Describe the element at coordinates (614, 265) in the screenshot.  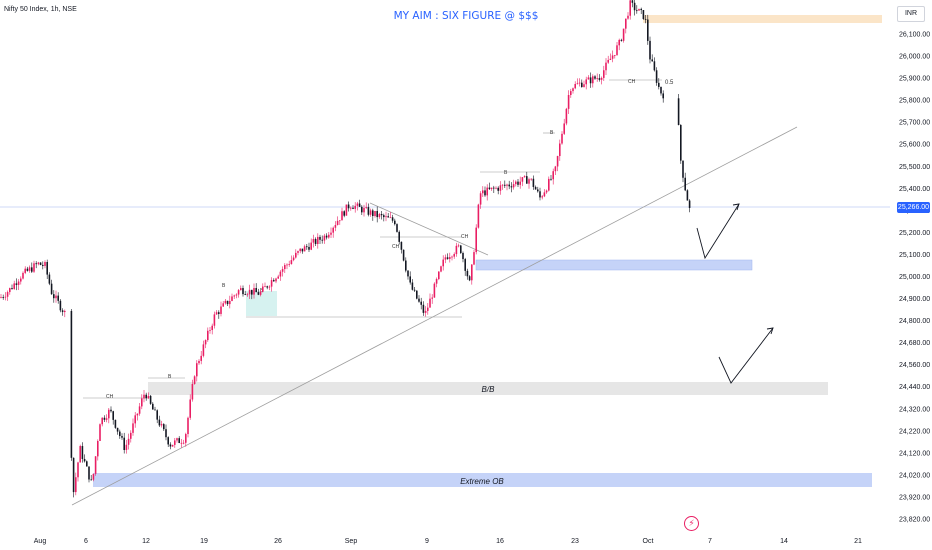
I see `demand-zone` at that location.